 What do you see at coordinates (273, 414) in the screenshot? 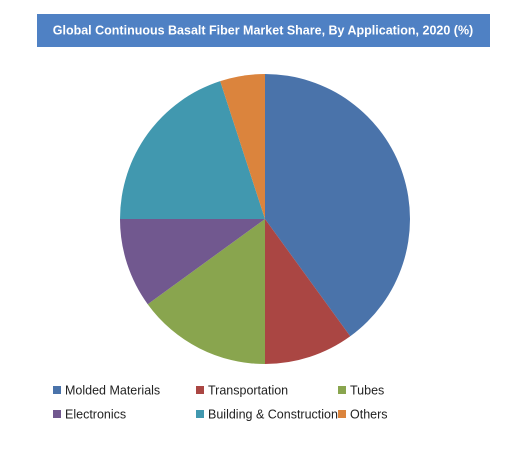
I see `legend-label: Building & Construction` at bounding box center [273, 414].